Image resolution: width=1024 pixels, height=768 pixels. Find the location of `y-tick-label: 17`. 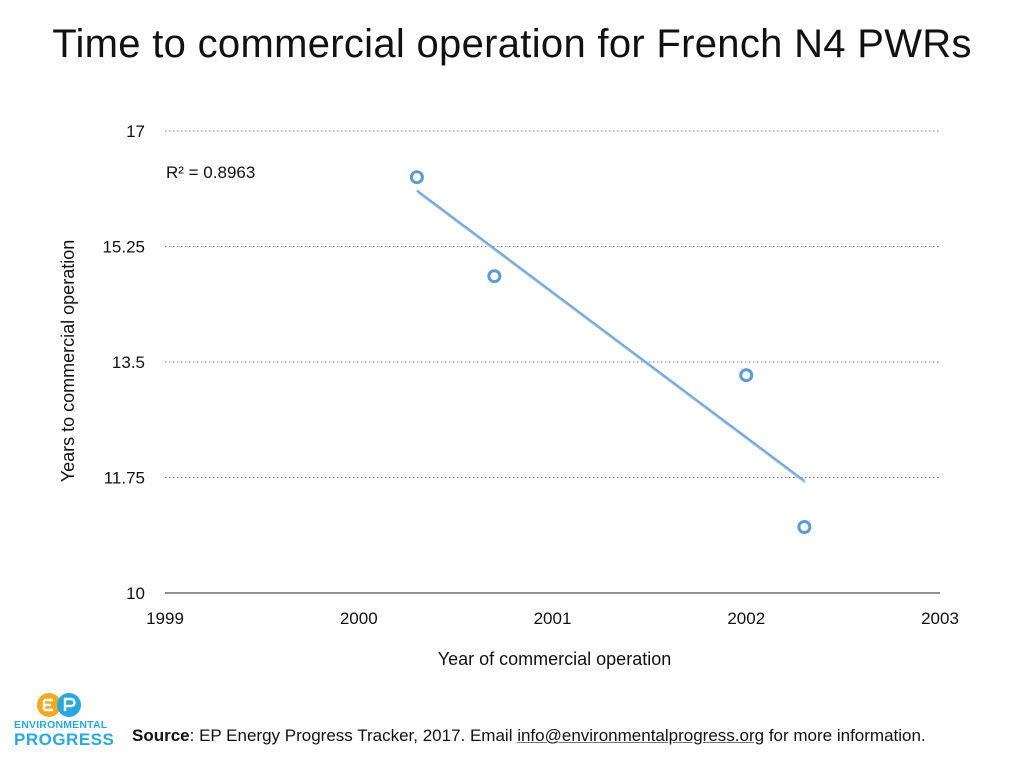

y-tick-label: 17 is located at coordinates (135, 131).